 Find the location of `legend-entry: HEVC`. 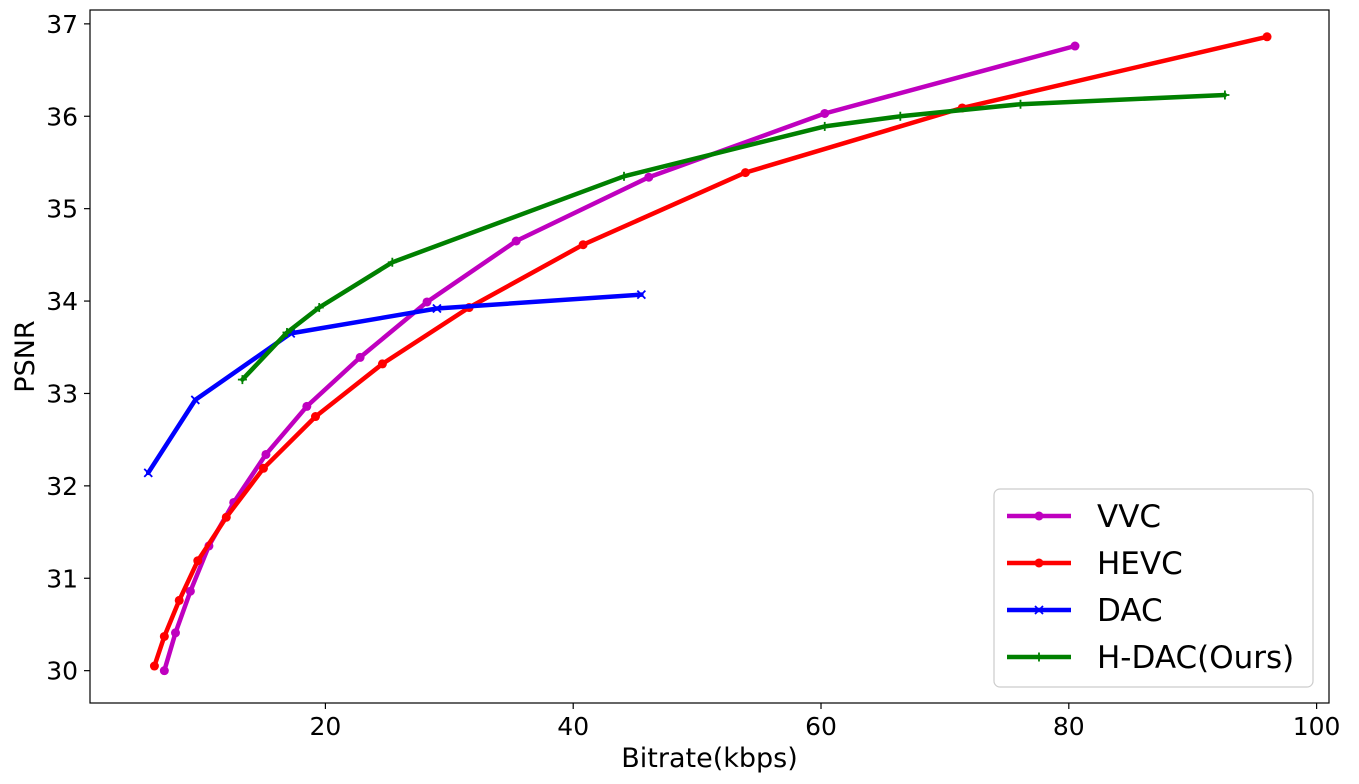

legend-entry: HEVC is located at coordinates (1095, 564).